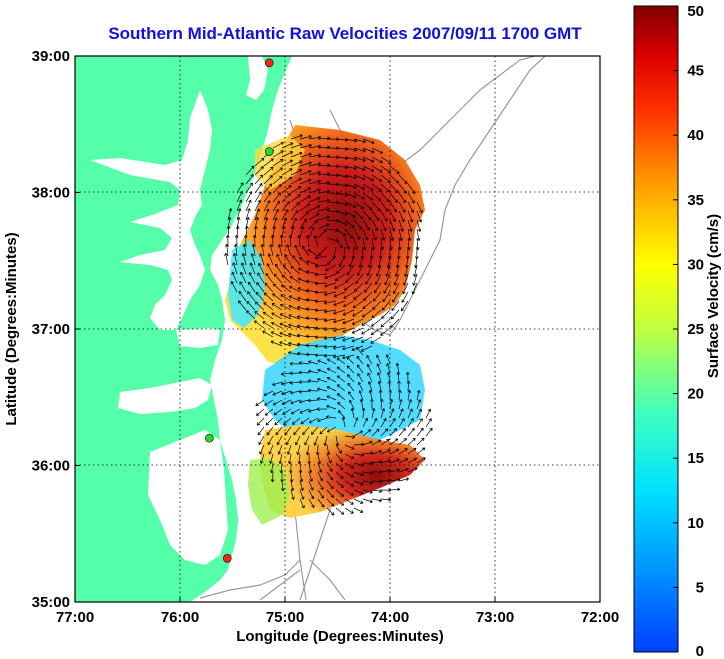 The image size is (724, 659). Describe the element at coordinates (285, 617) in the screenshot. I see `x-tick-label: 75:00` at that location.